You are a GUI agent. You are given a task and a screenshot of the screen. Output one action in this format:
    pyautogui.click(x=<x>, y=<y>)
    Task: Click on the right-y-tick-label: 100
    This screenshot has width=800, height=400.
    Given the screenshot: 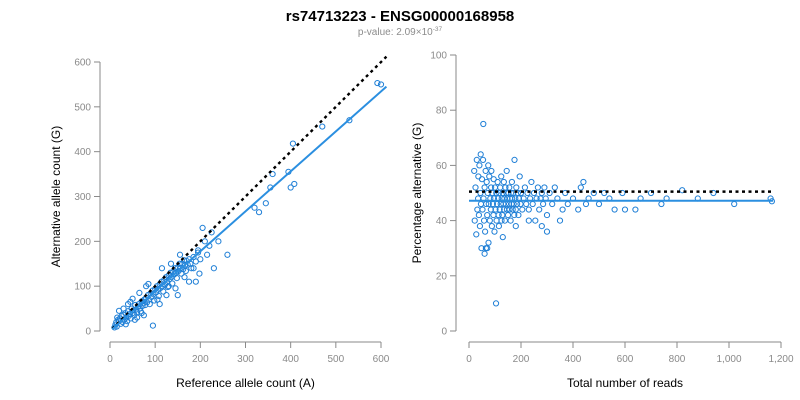 What is the action you would take?
    pyautogui.click(x=438, y=56)
    